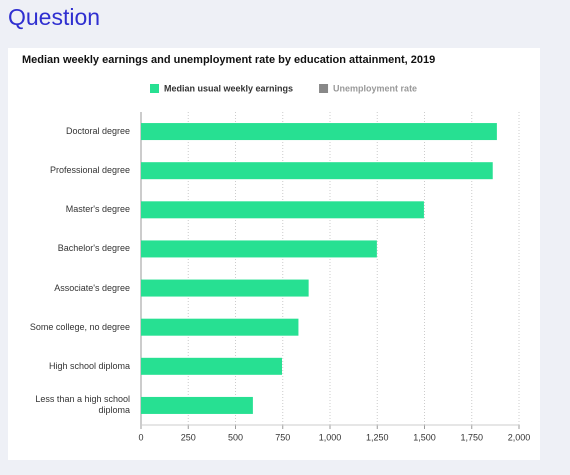  What do you see at coordinates (54, 17) in the screenshot?
I see `heading: Question` at bounding box center [54, 17].